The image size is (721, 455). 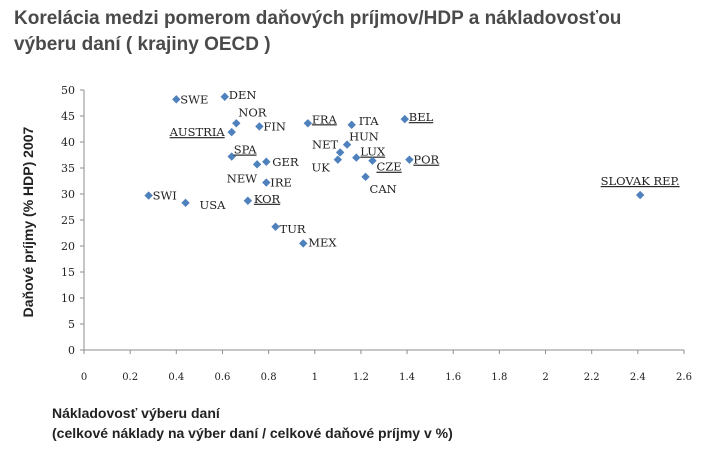 What do you see at coordinates (213, 205) in the screenshot?
I see `point-label-usa: USA` at bounding box center [213, 205].